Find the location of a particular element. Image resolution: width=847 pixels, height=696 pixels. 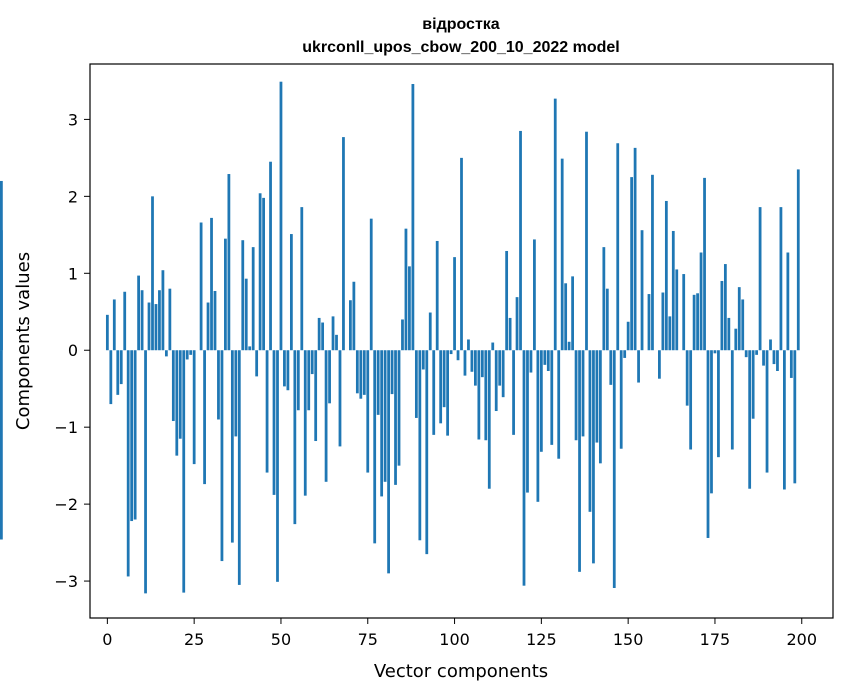

x-tick-label: 25 is located at coordinates (194, 639).